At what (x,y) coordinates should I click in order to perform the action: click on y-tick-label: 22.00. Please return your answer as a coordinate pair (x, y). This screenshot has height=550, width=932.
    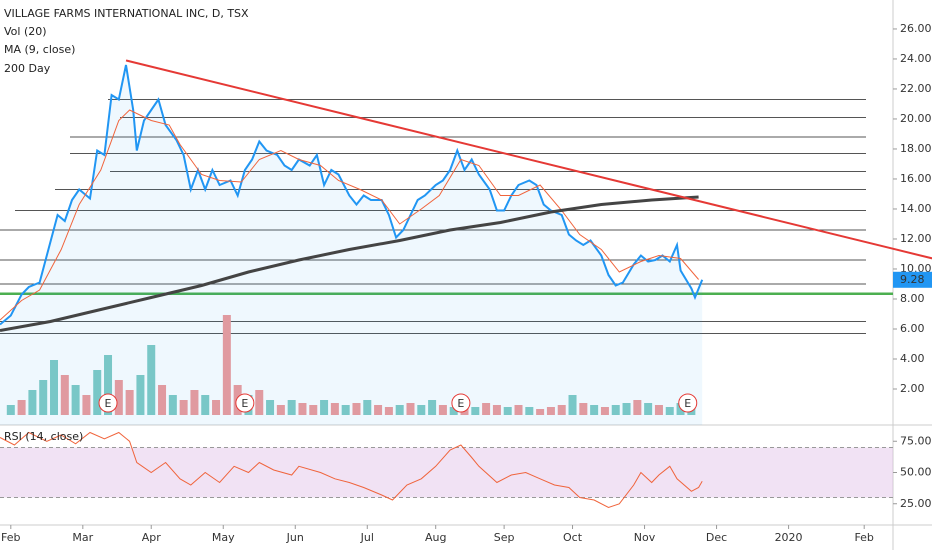
    Looking at the image, I should click on (916, 88).